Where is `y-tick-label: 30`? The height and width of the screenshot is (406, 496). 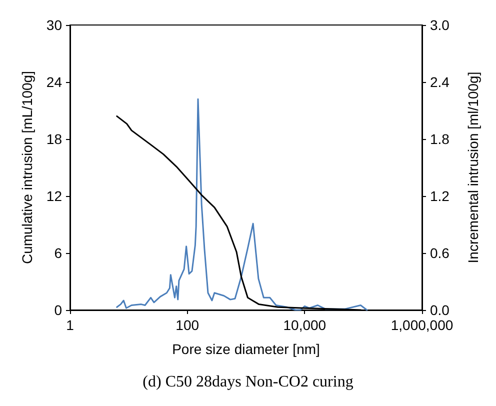
y-tick-label: 30 is located at coordinates (54, 25).